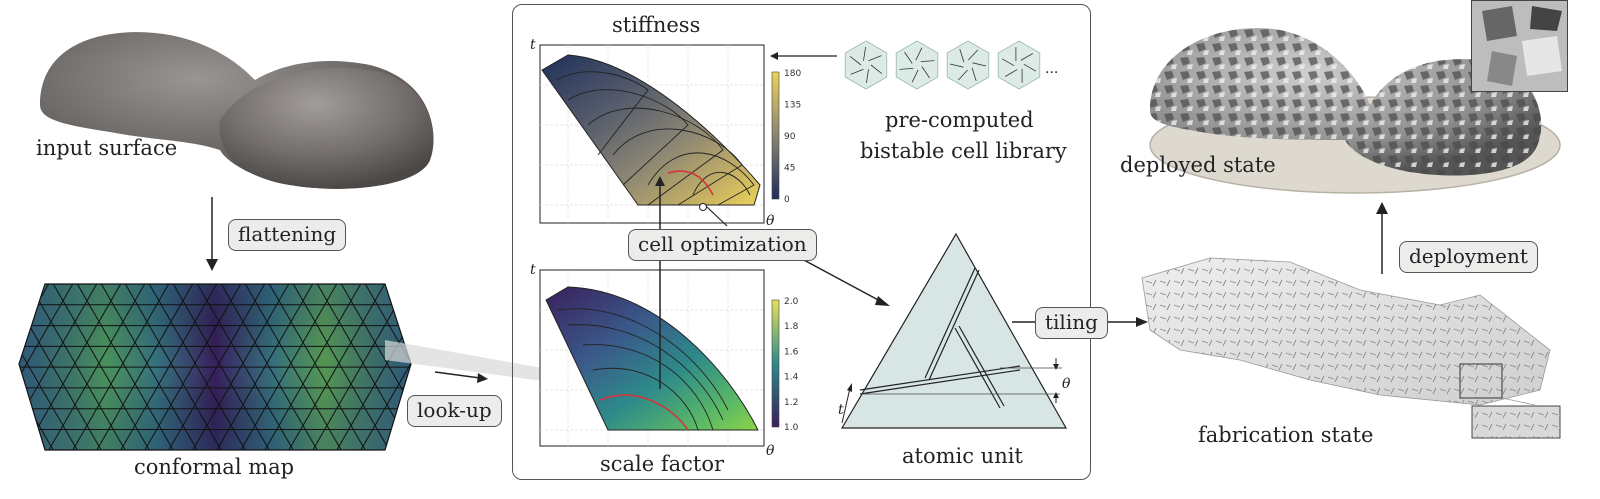 The width and height of the screenshot is (1600, 499). Describe the element at coordinates (1286, 435) in the screenshot. I see `fabrication-state-label: fabrication state` at that location.